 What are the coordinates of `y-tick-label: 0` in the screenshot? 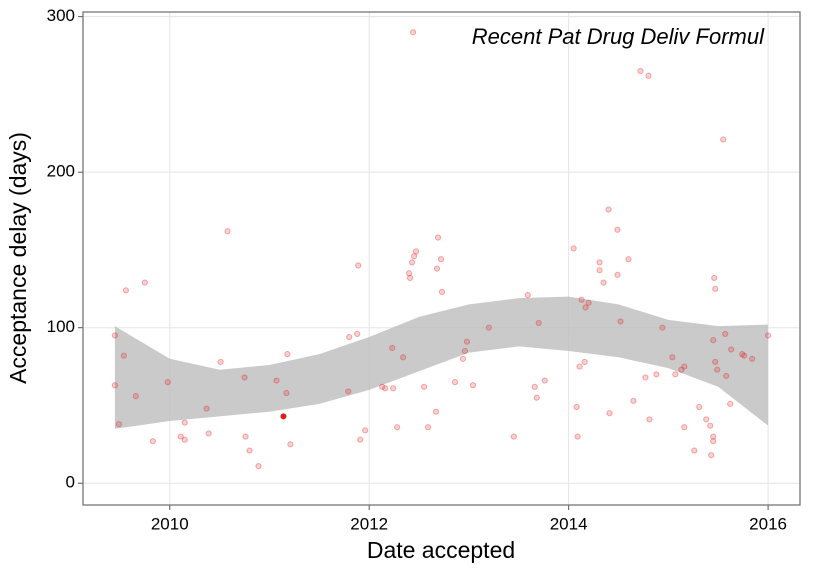 It's located at (70, 482).